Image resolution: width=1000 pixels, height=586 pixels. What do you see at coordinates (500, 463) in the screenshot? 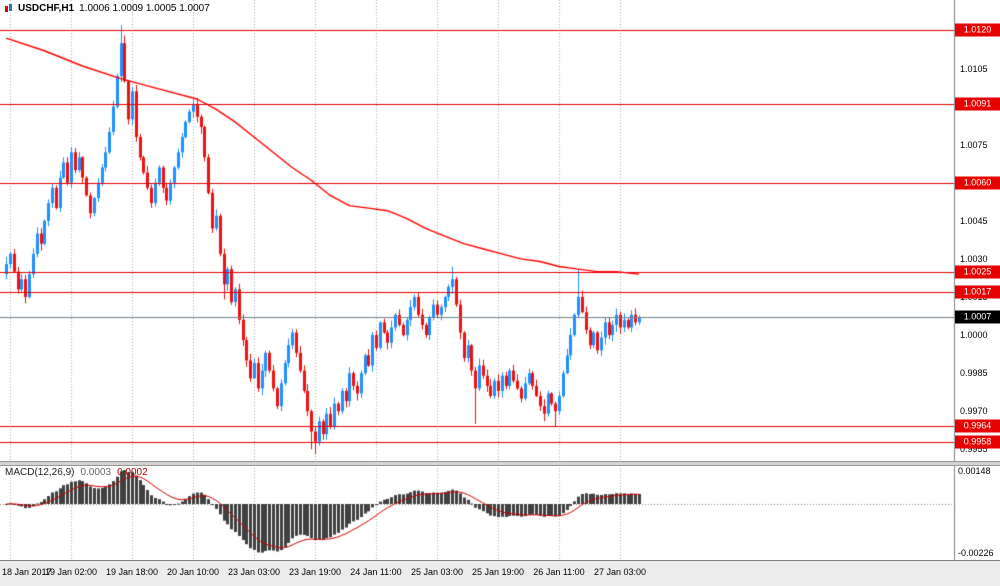
I see `panel-splitter` at bounding box center [500, 463].